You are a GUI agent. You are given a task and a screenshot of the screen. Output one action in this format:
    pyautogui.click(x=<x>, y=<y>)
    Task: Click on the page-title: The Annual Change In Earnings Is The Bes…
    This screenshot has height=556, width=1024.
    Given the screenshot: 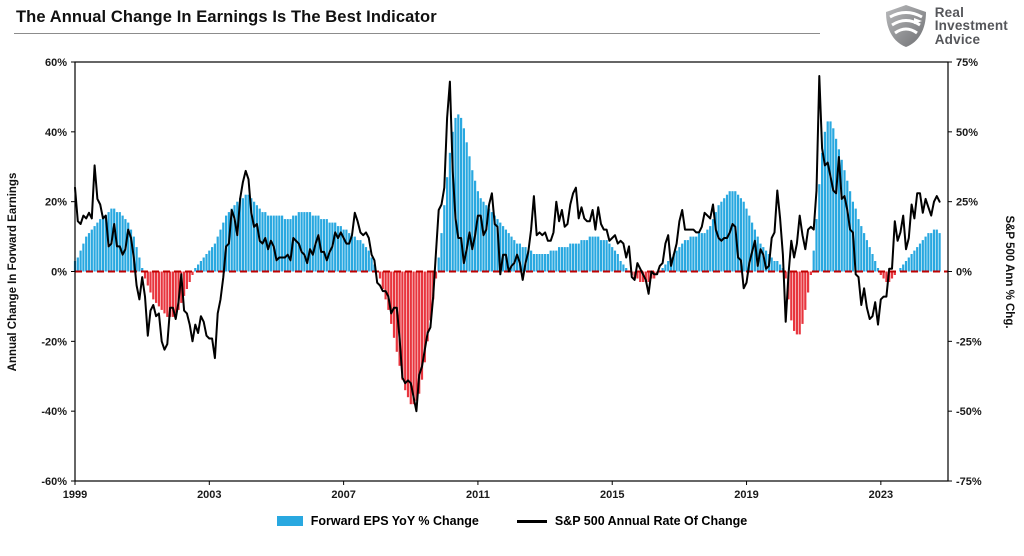 What is the action you would take?
    pyautogui.click(x=226, y=17)
    